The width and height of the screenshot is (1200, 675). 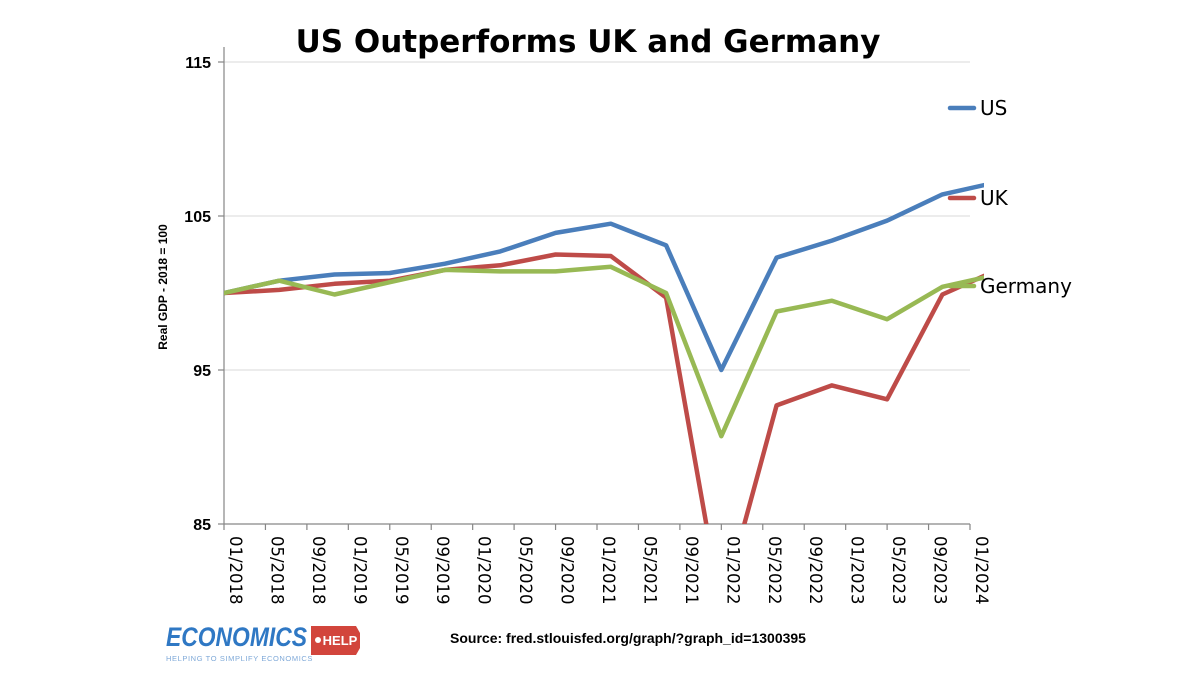 What do you see at coordinates (197, 294) in the screenshot?
I see `y-tick-labels: 85 95 105 115` at bounding box center [197, 294].